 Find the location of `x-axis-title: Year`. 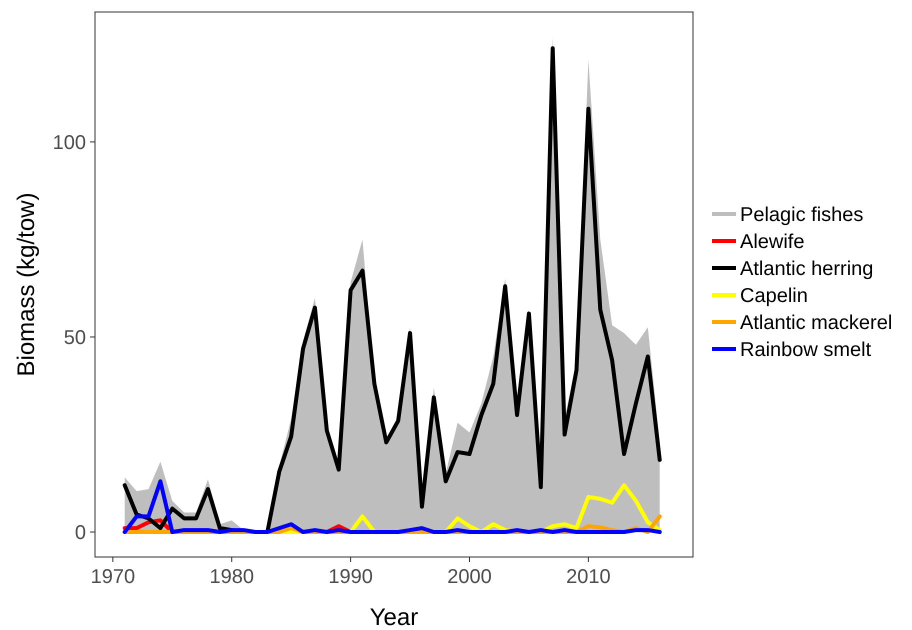

x-axis-title: Year is located at coordinates (394, 617).